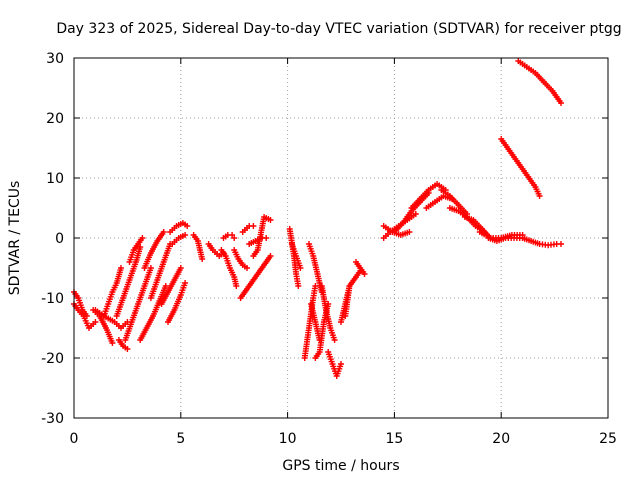 The width and height of the screenshot is (640, 480). Describe the element at coordinates (501, 439) in the screenshot. I see `x-tick-label: 20` at that location.